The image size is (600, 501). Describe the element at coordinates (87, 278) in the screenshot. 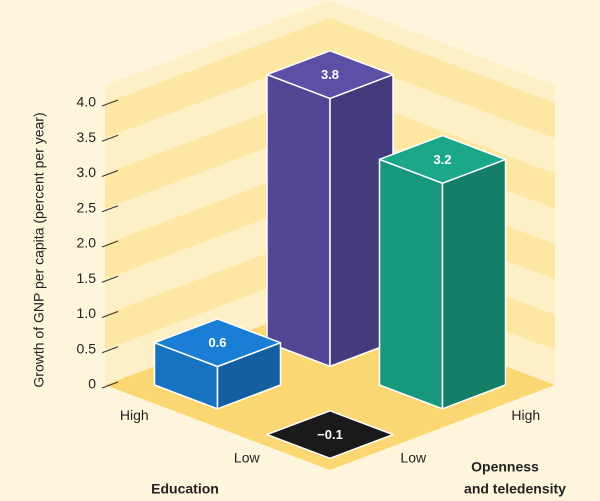

I see `y-tick-label: 1.5` at that location.